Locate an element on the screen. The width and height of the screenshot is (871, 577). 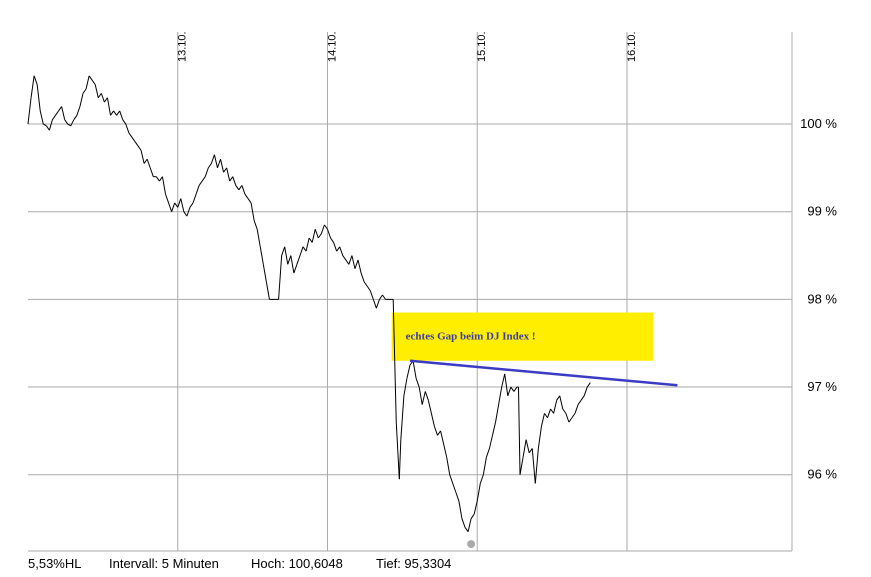
y-tick-label: 100 % is located at coordinates (818, 123).